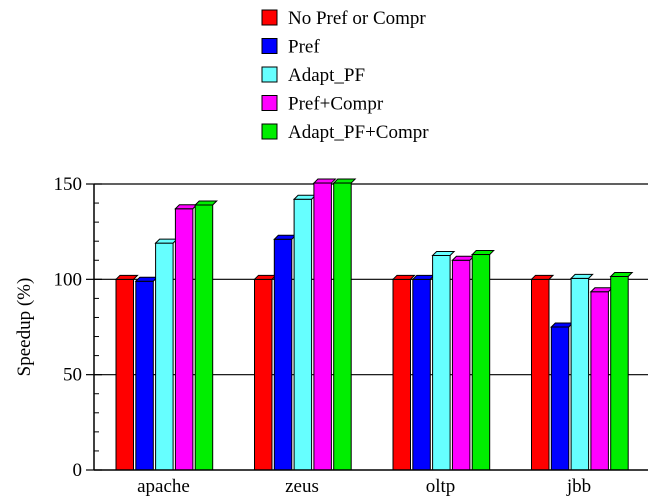 This screenshot has height=497, width=654. I want to click on bar-top-no-pref-or-compr-zeus, so click(265, 277).